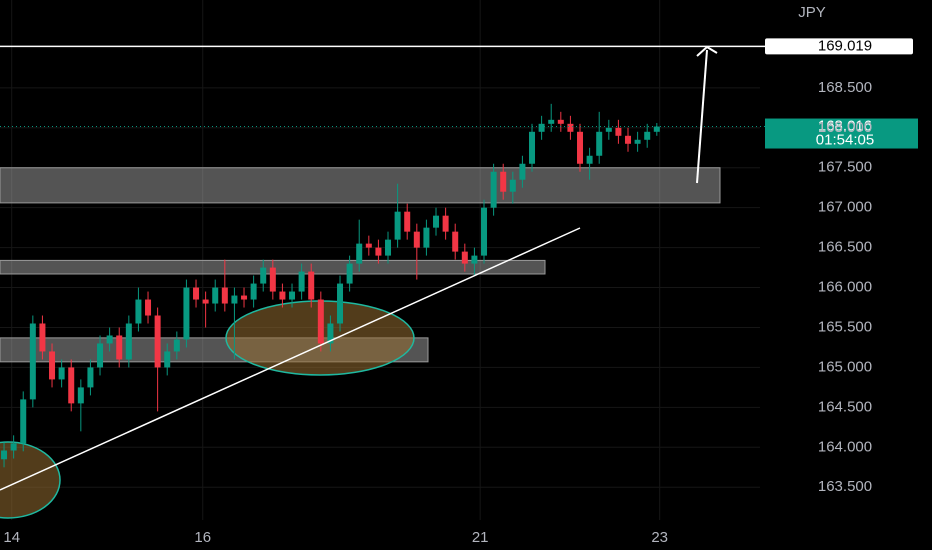 This screenshot has width=932, height=550. I want to click on y-tick-label: 164.000, so click(845, 446).